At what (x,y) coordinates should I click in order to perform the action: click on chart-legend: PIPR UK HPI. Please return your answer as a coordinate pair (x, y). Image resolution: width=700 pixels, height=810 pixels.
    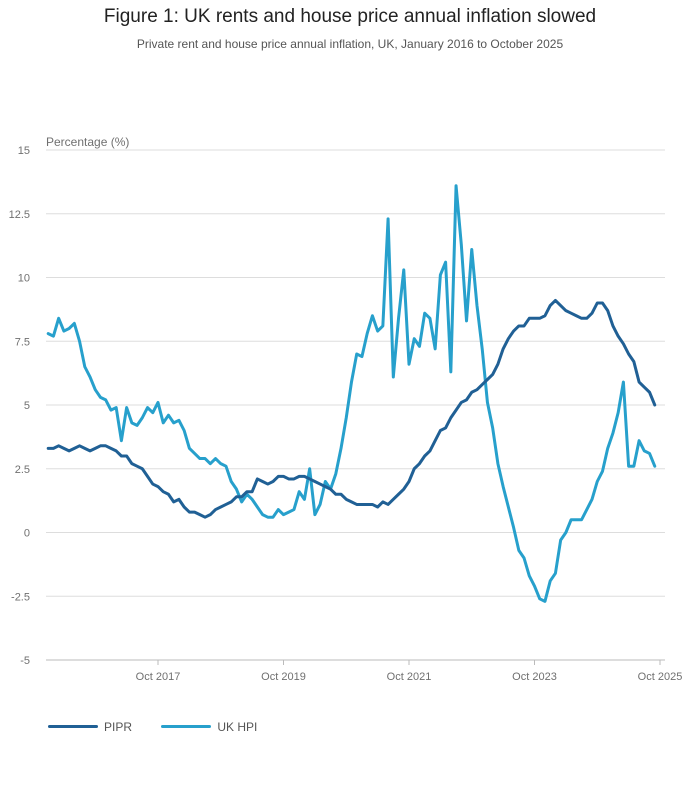
    Looking at the image, I should click on (165, 725).